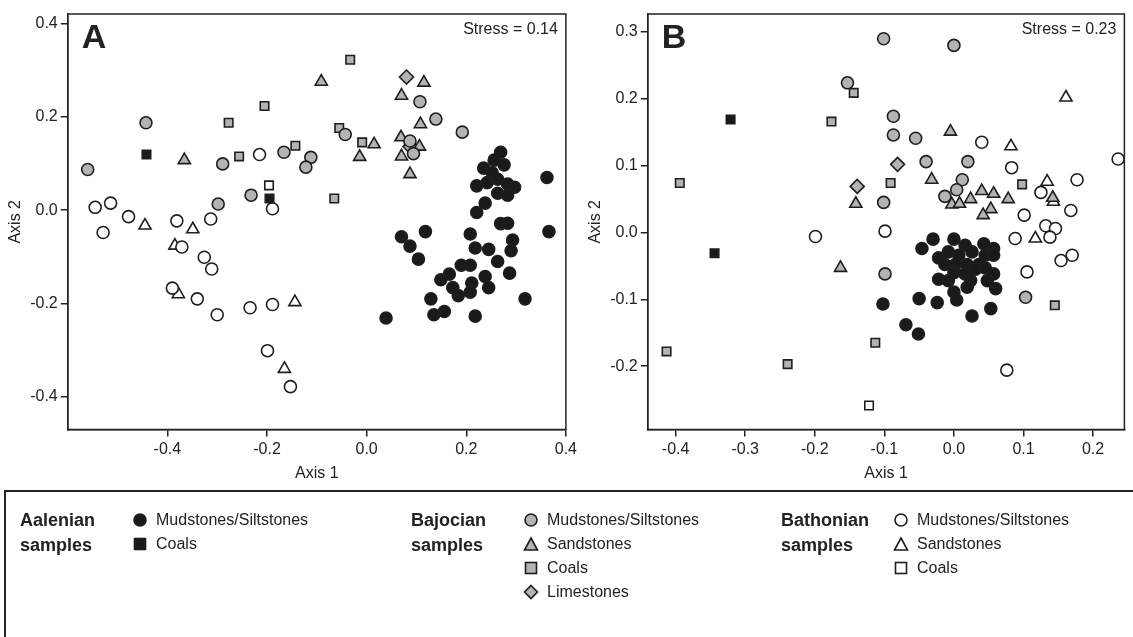  Describe the element at coordinates (1069, 29) in the screenshot. I see `chart-subtitle: Stress = 0.23` at that location.